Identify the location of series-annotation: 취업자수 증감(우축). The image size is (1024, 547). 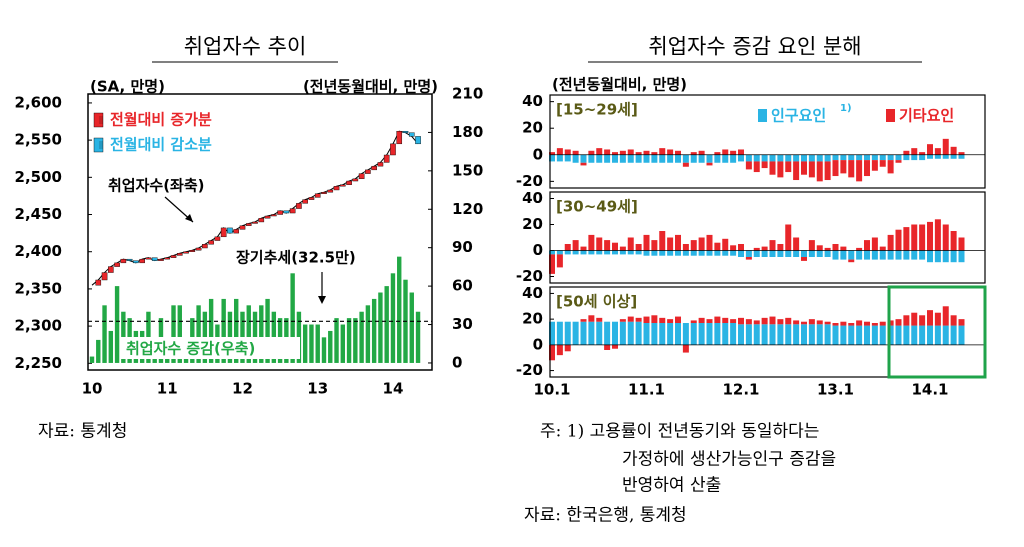
(190, 349).